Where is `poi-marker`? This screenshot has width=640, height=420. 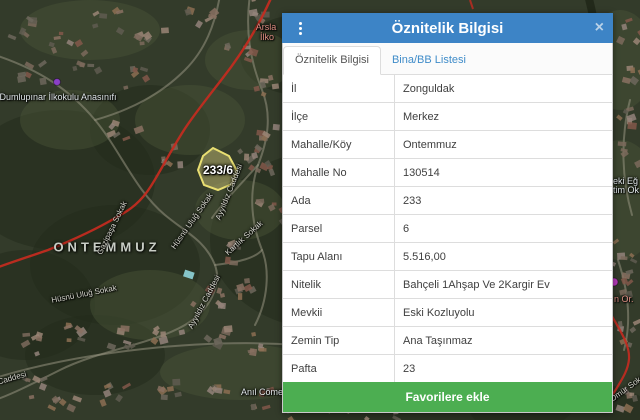
poi-marker is located at coordinates (57, 82).